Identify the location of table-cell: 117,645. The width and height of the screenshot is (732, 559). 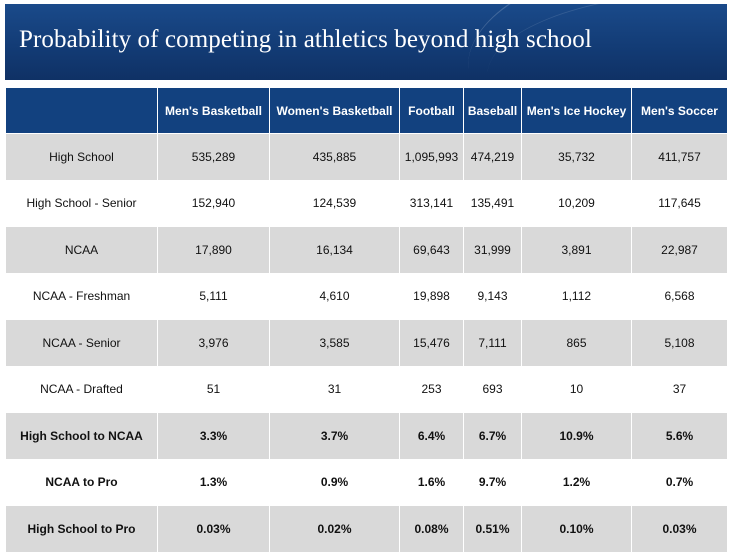
(679, 203).